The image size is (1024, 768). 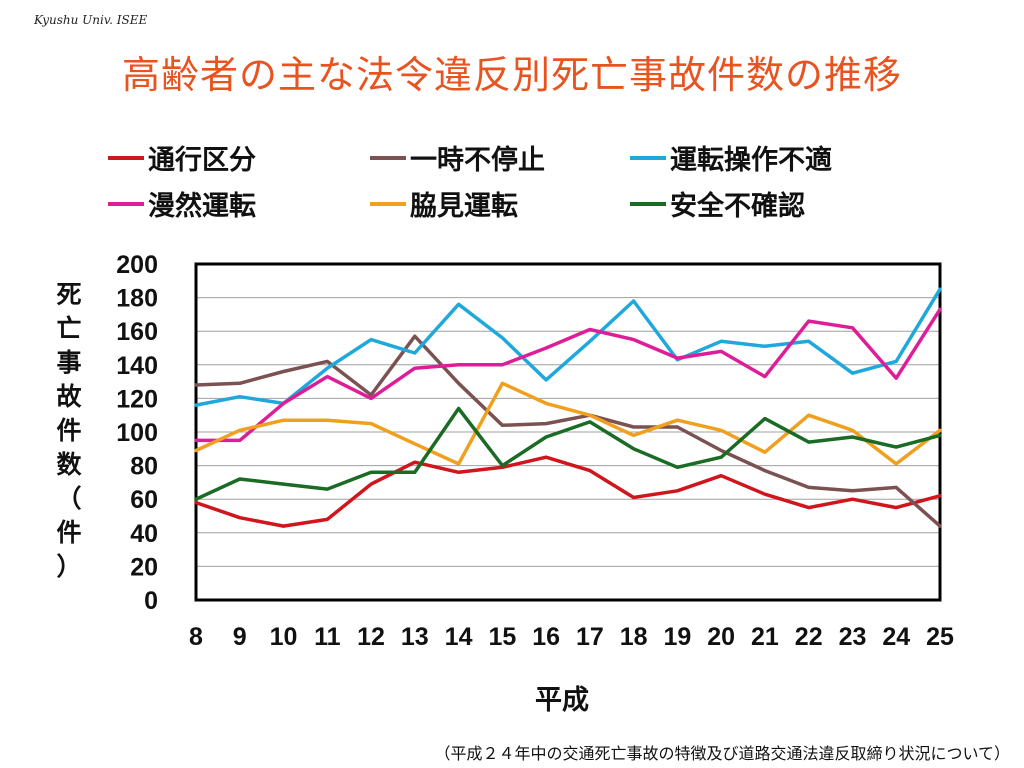 What do you see at coordinates (137, 433) in the screenshot?
I see `y-tick-label: 100` at bounding box center [137, 433].